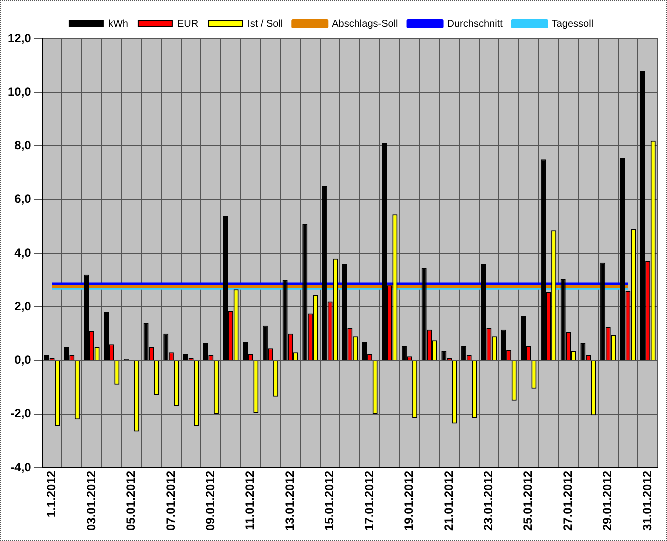 The image size is (667, 541). Describe the element at coordinates (21, 467) in the screenshot. I see `y-tick-label: -4,0` at that location.